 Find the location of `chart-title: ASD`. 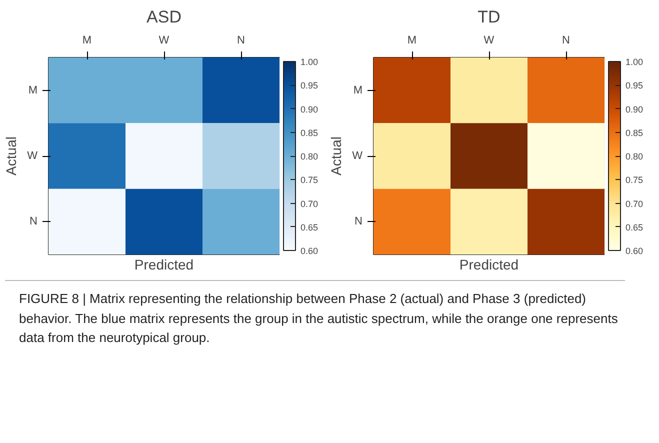

chart-title: ASD is located at coordinates (164, 17).